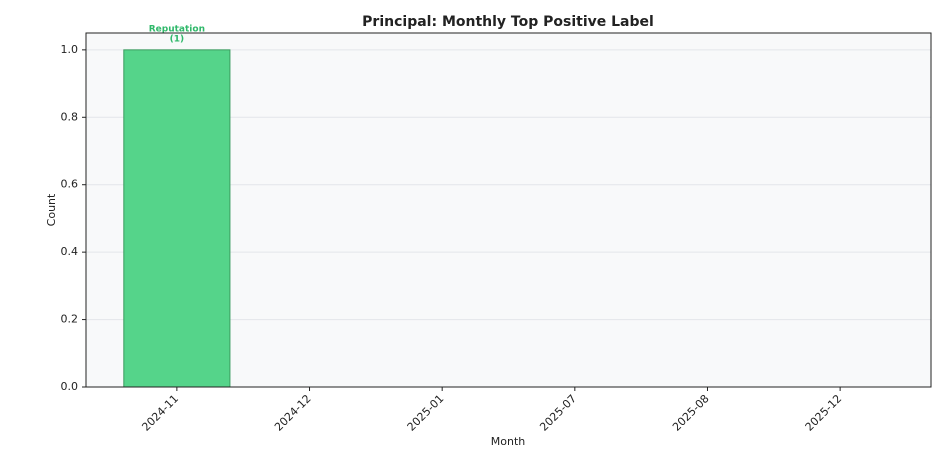  What do you see at coordinates (51, 209) in the screenshot?
I see `y-axis-label: Count` at bounding box center [51, 209].